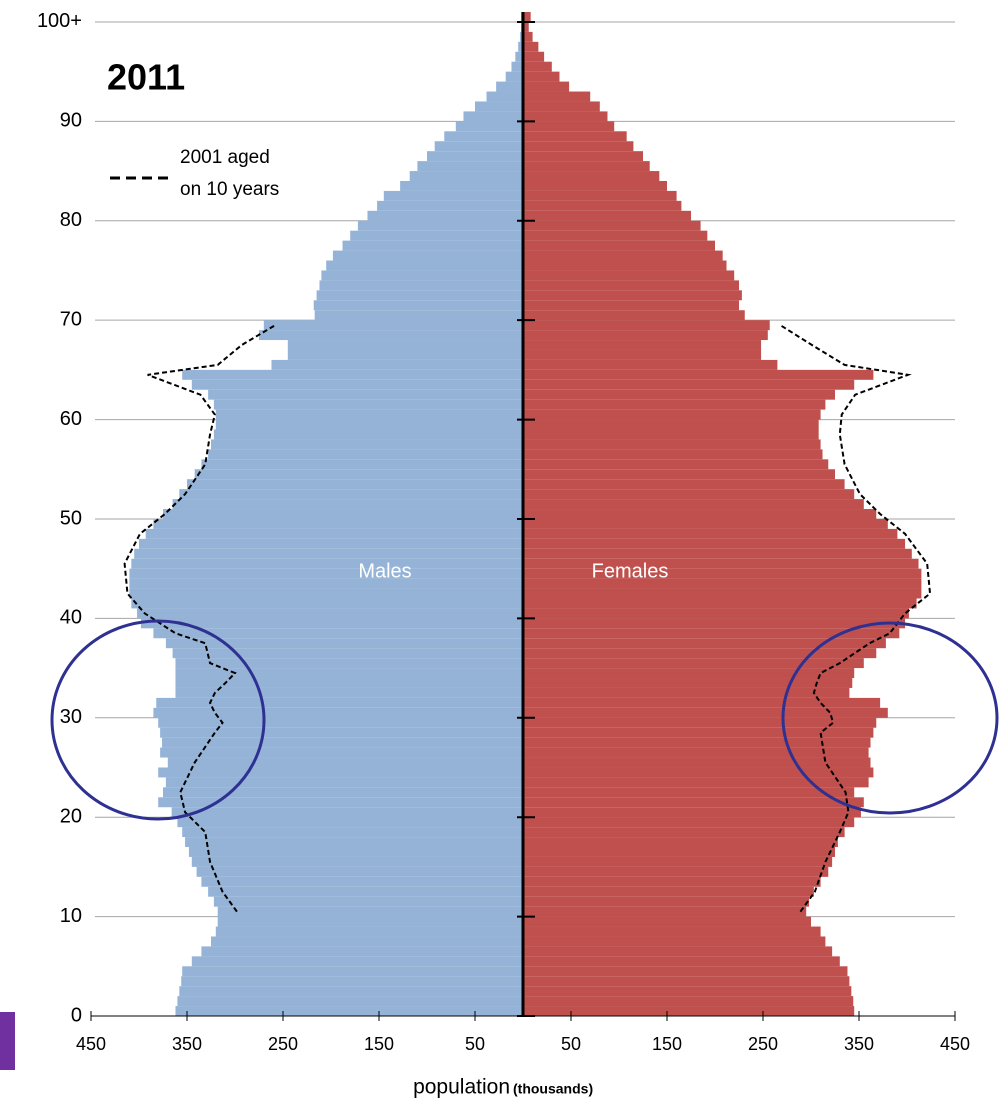 This screenshot has width=1000, height=1110. Describe the element at coordinates (71, 220) in the screenshot. I see `y-tick-label: 80` at that location.